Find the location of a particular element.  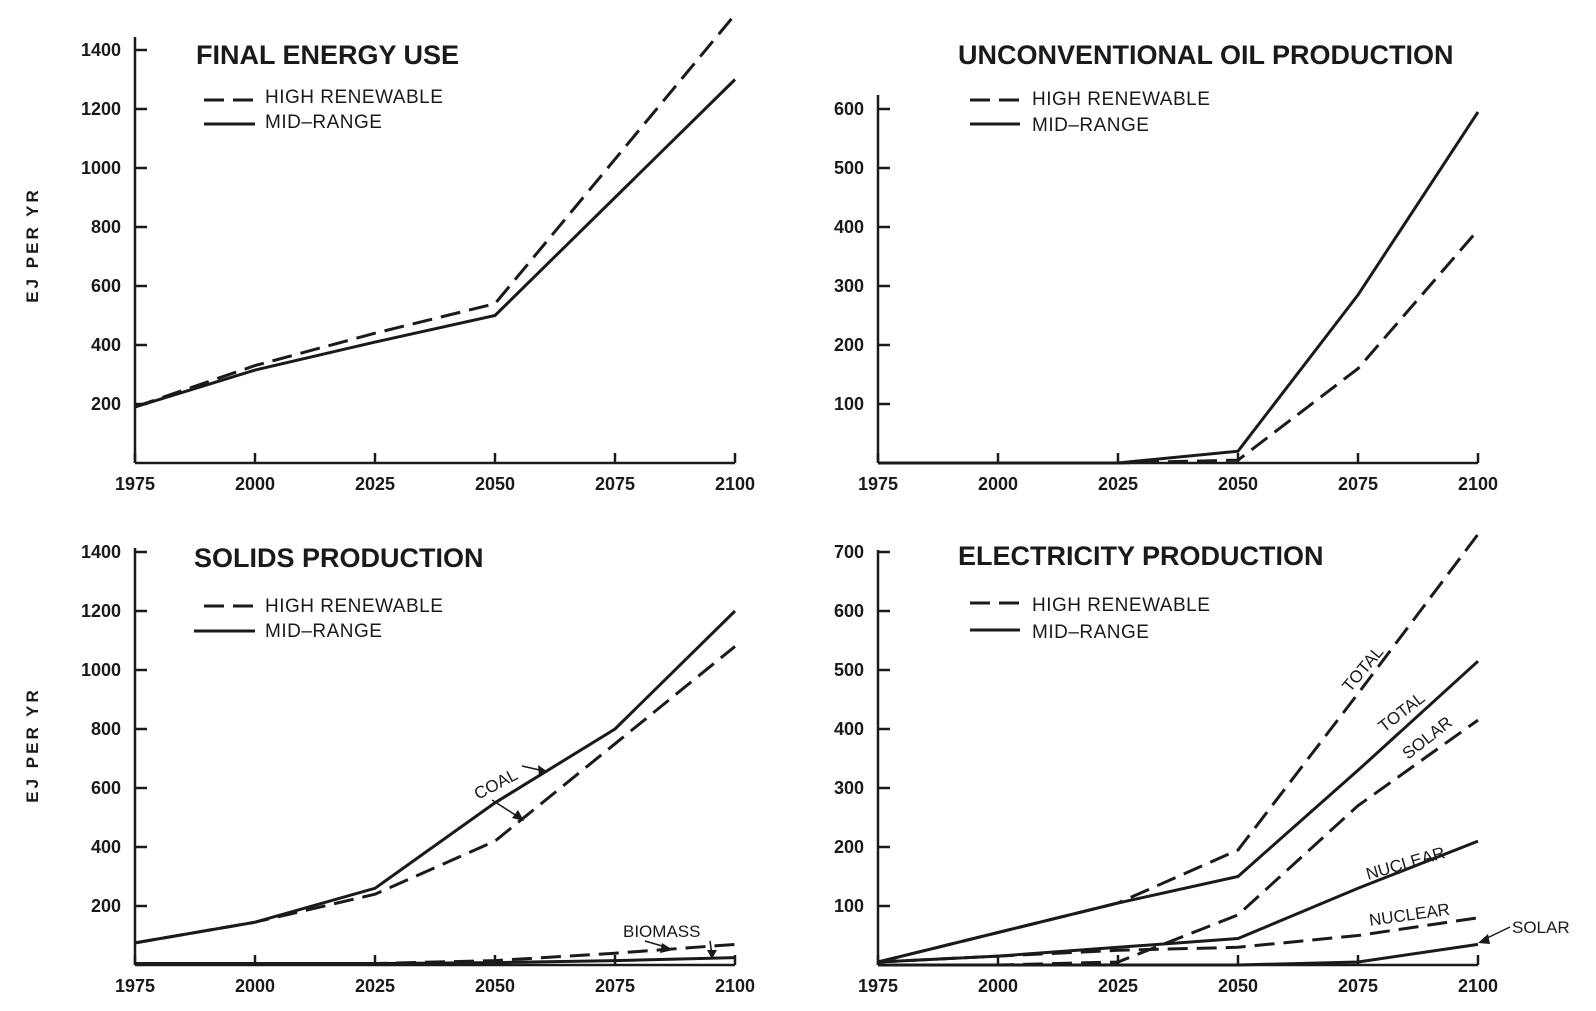

legend-electricity: HIGH RENEWABLE MID–RANGE is located at coordinates (1090, 619).